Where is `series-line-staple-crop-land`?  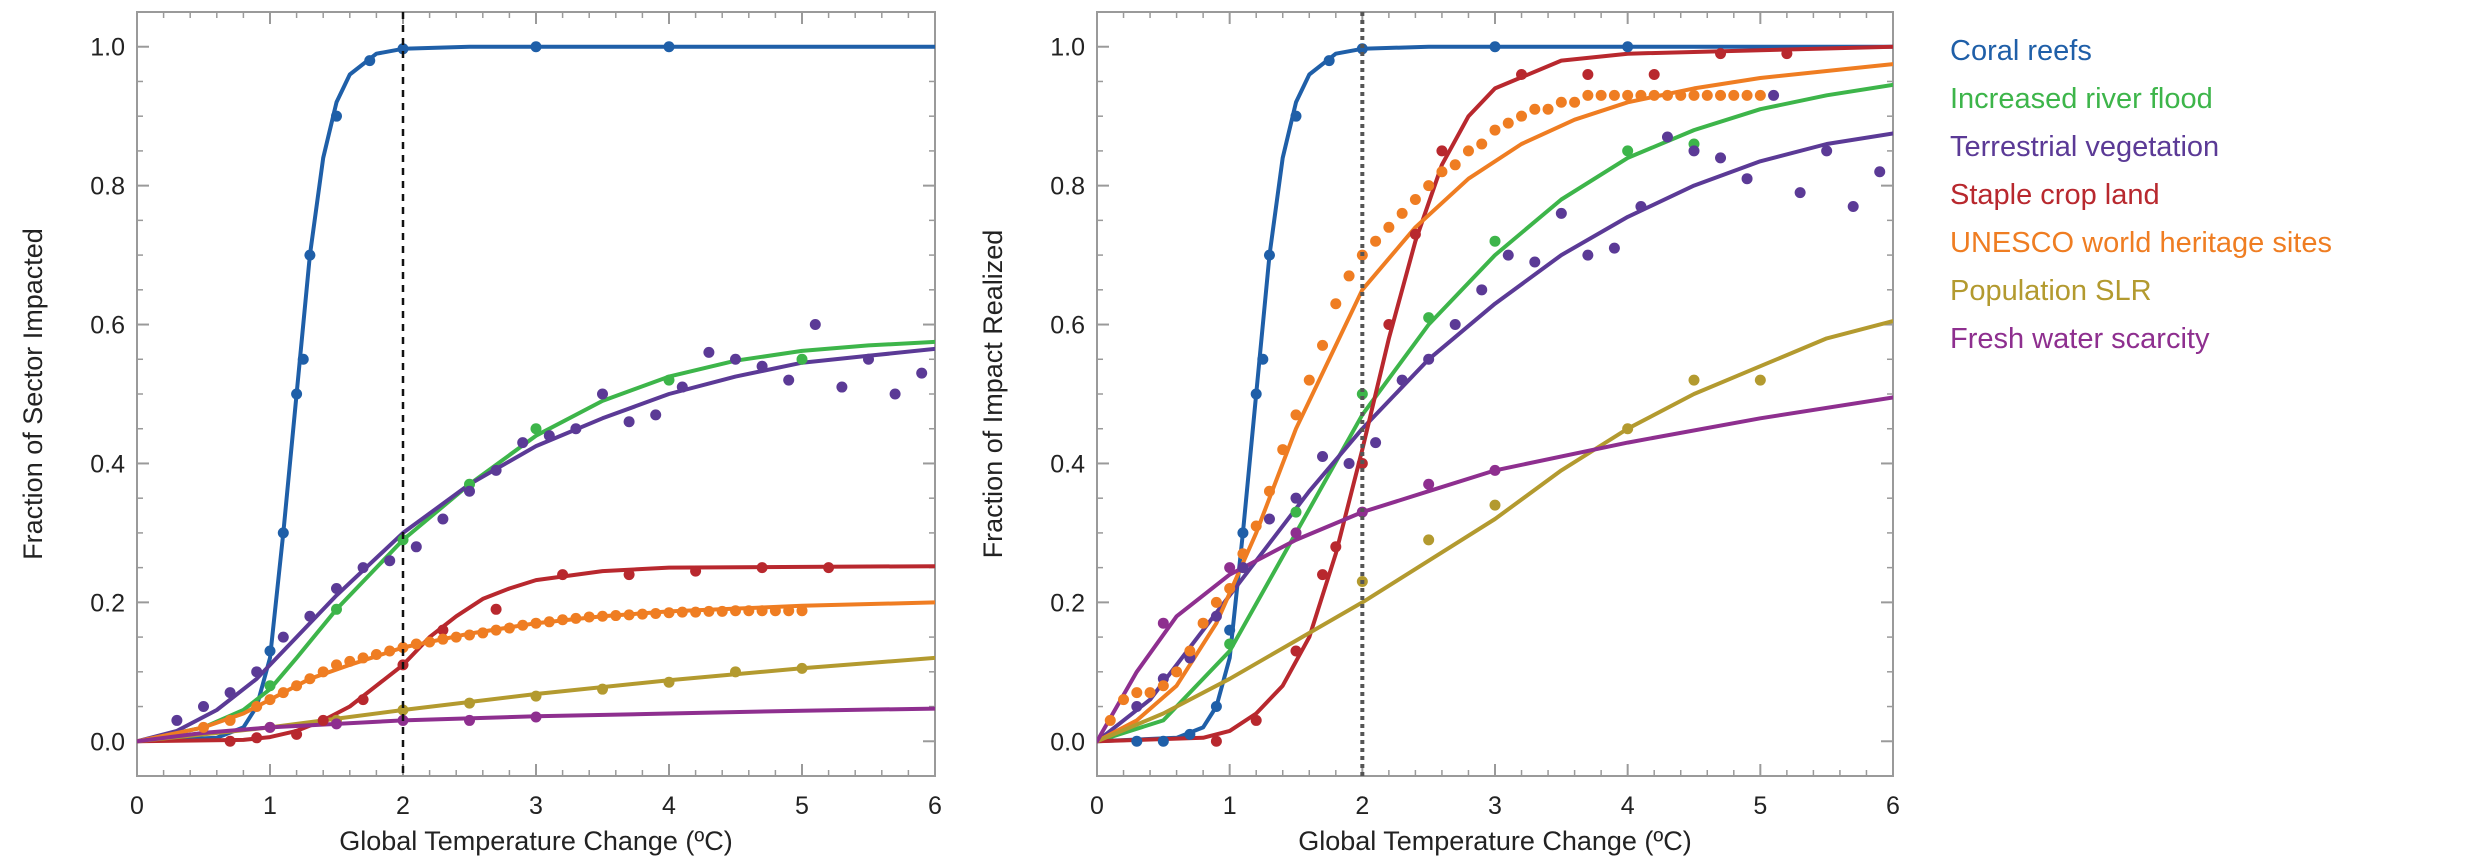 series-line-staple-crop-land is located at coordinates (536, 654).